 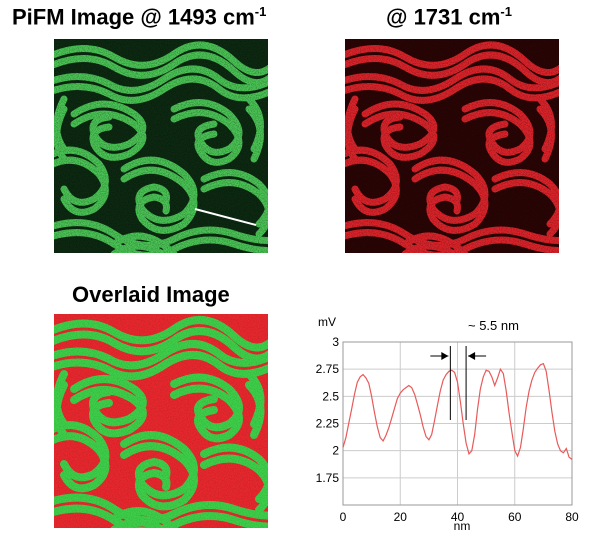 What do you see at coordinates (330, 396) in the screenshot?
I see `y-tick-label: 2.5` at bounding box center [330, 396].